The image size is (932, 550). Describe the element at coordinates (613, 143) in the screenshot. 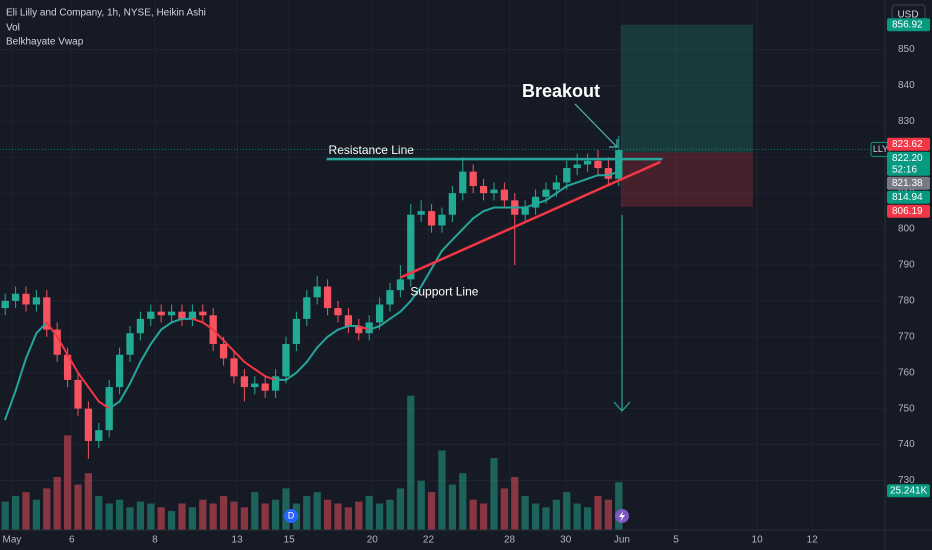

I see `breakout-arrowhead` at that location.